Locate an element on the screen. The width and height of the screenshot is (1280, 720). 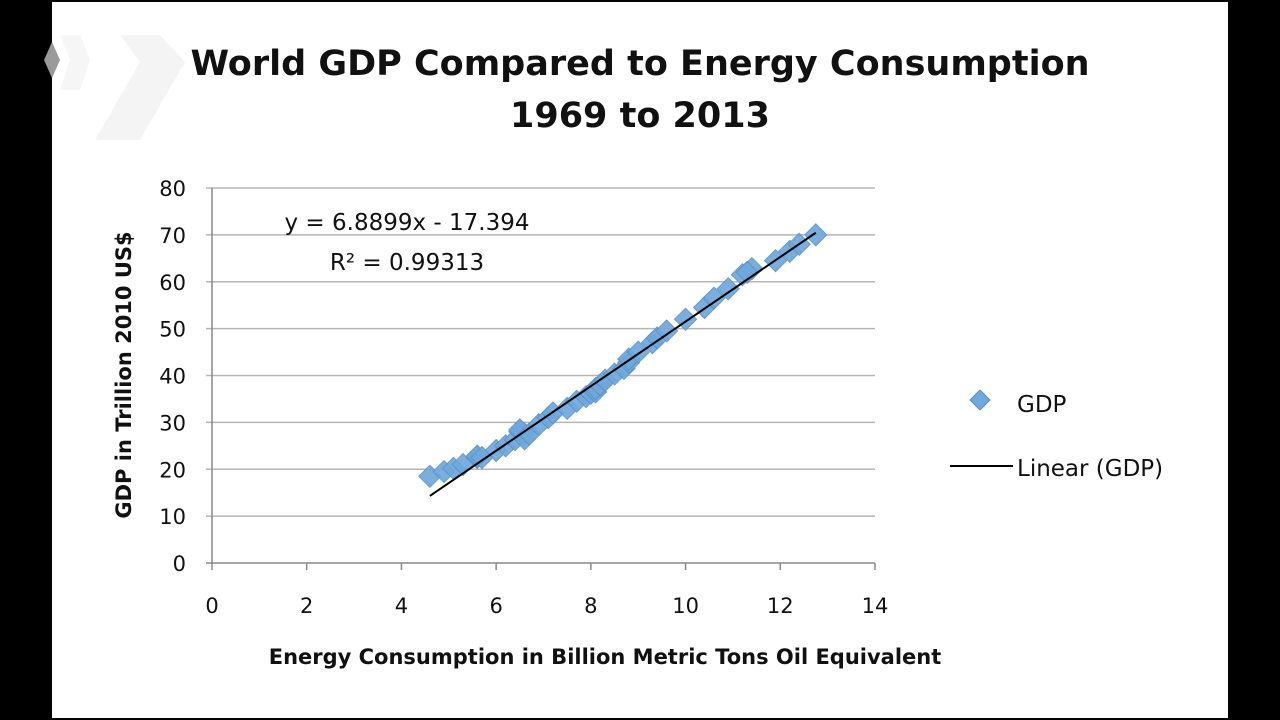
y-tick-label: 30 is located at coordinates (172, 423).